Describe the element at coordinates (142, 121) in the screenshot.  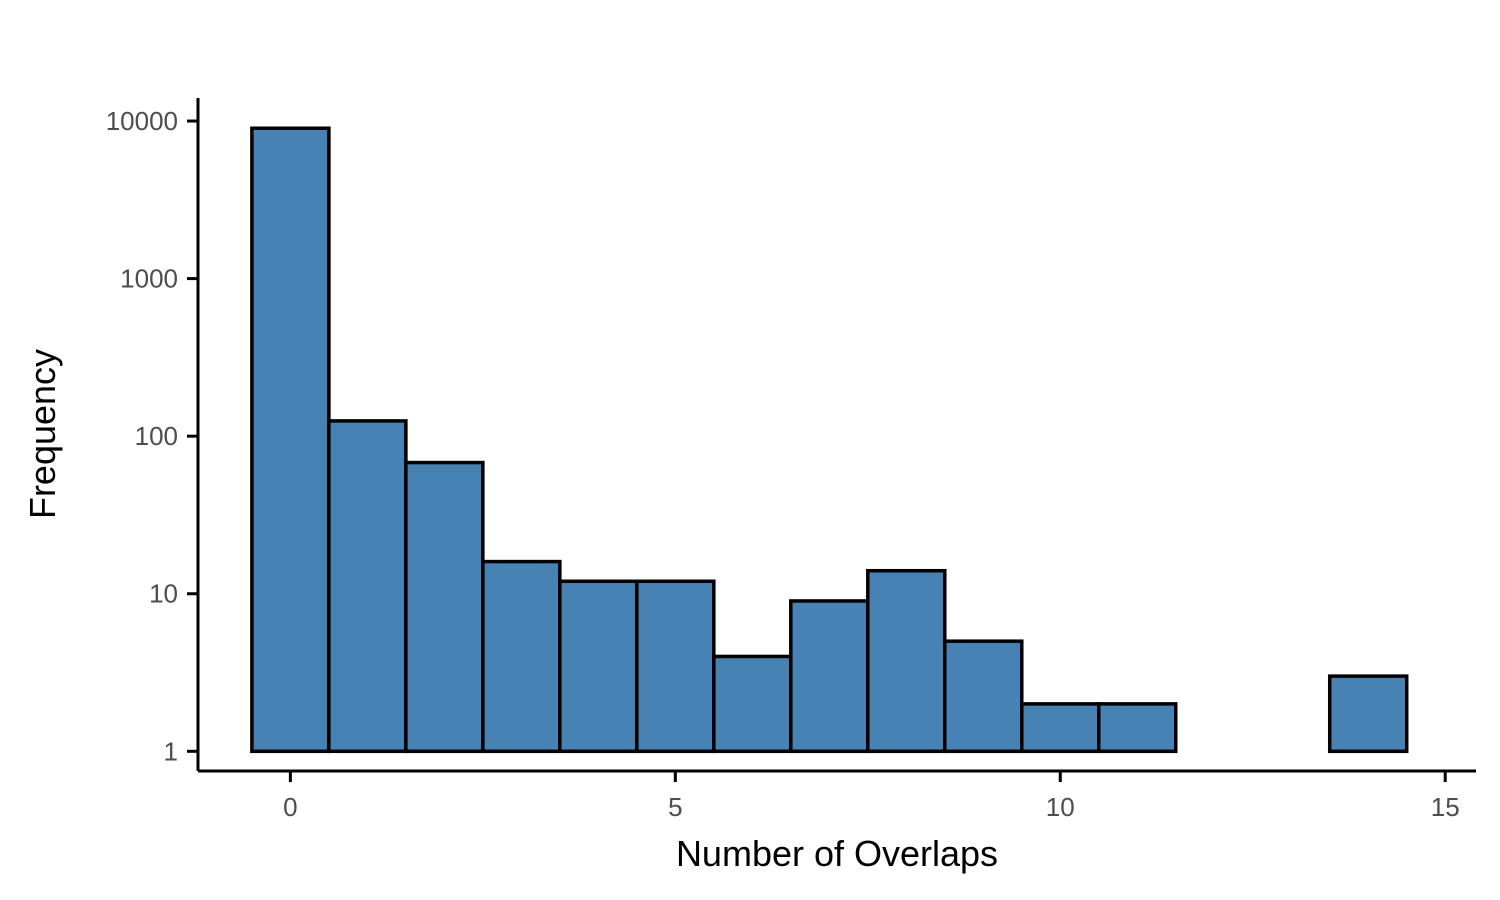
I see `y-tick-label: 10000` at that location.